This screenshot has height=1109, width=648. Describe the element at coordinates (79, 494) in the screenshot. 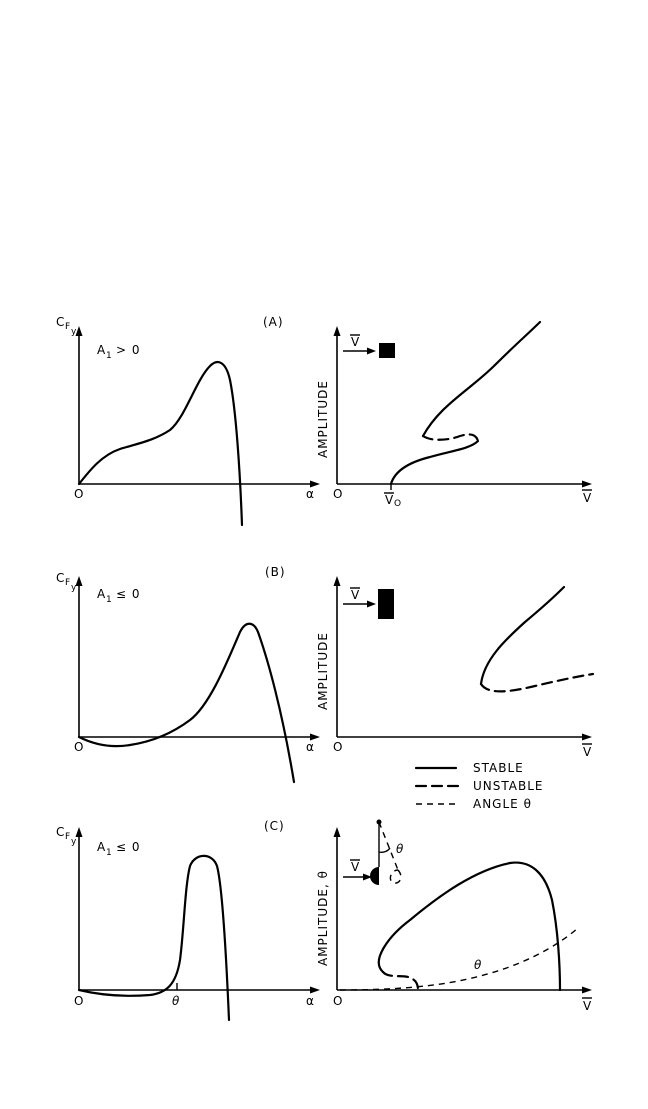

I see `panel-a-origin: O` at that location.